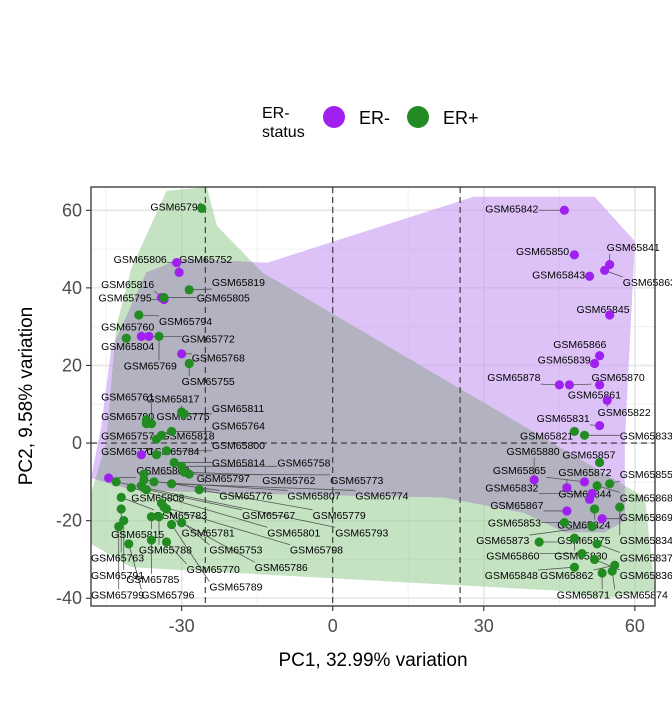 The width and height of the screenshot is (672, 720). I want to click on point-gsm65866, so click(600, 356).